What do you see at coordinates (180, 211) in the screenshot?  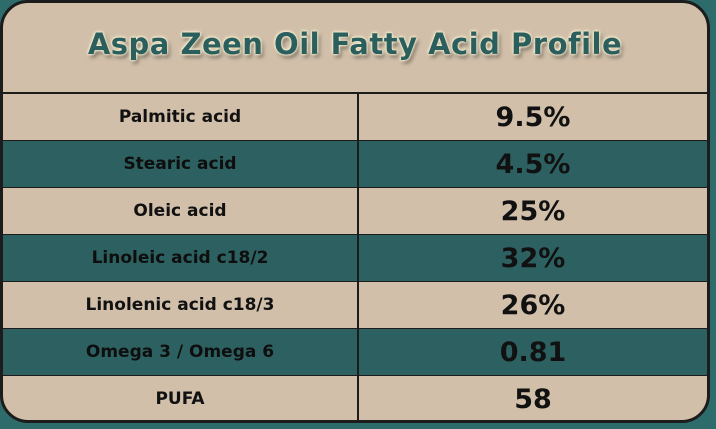 I see `row-label: Oleic acid` at bounding box center [180, 211].